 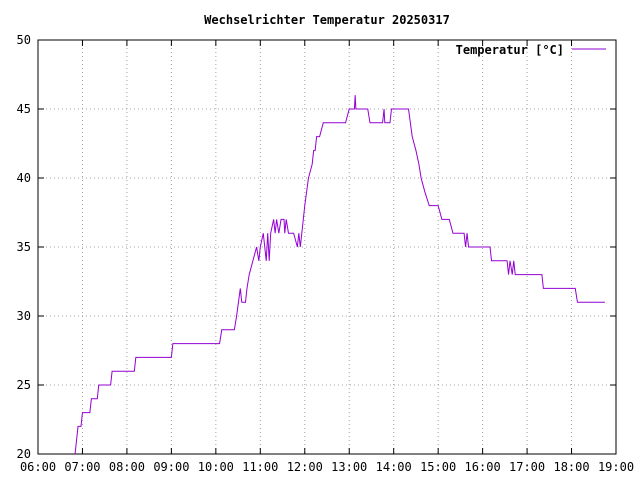 I want to click on x-tick-label: 14:00, so click(x=394, y=467).